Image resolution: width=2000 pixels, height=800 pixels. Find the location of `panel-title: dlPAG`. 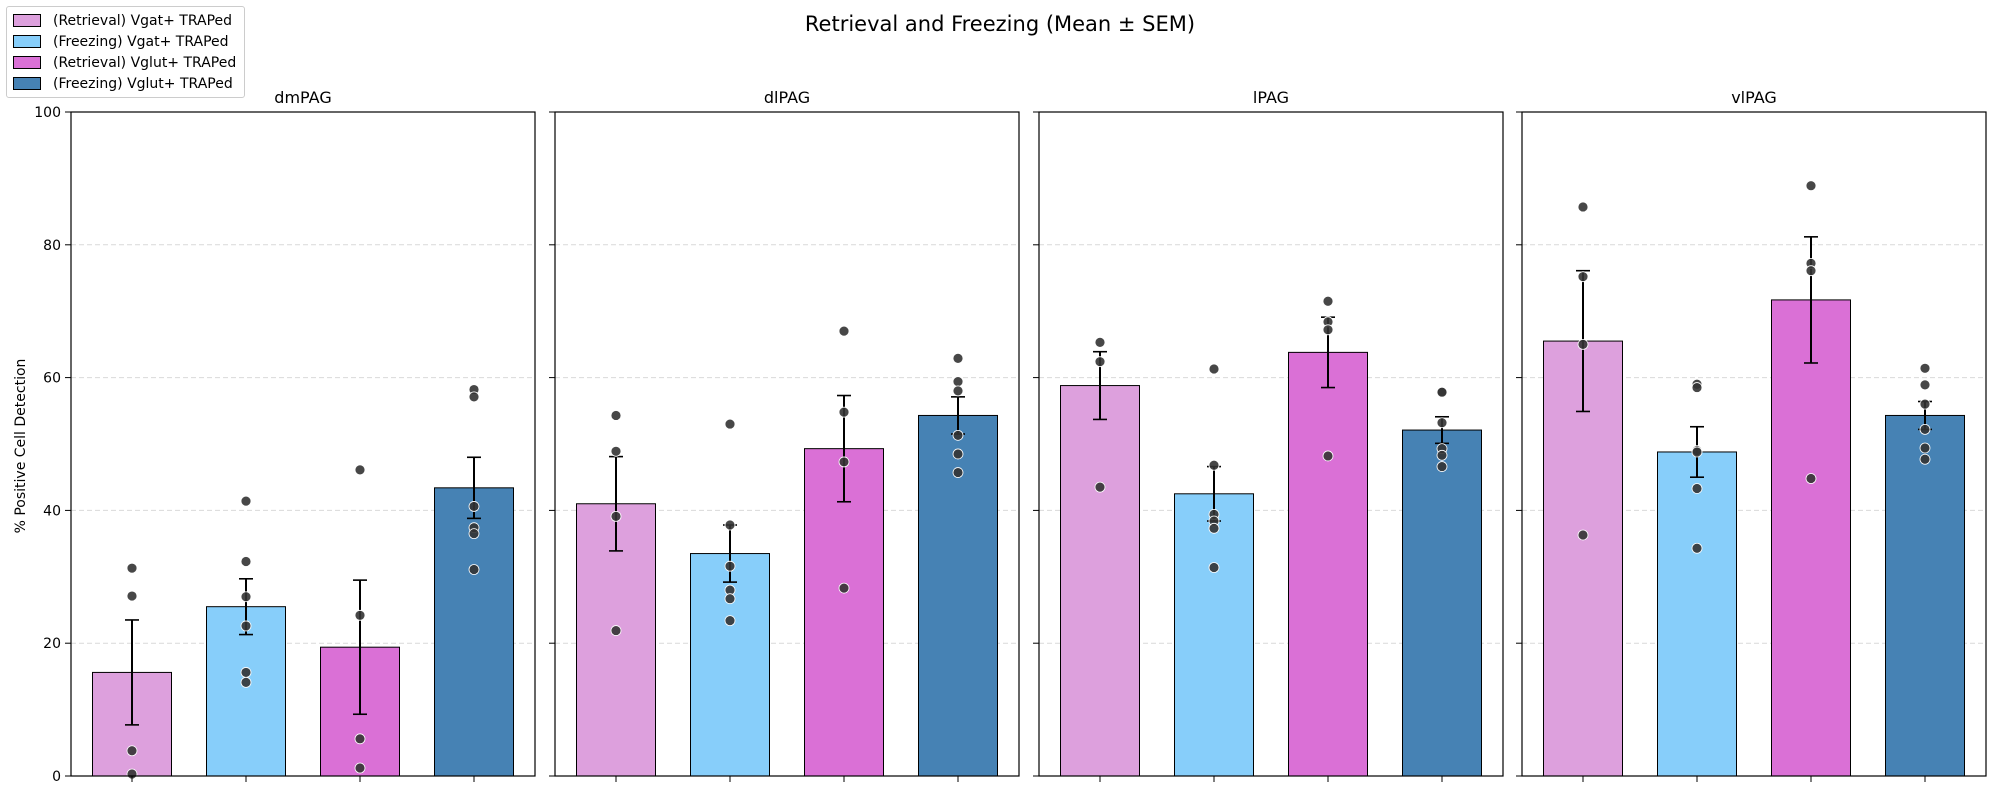

panel-title: dlPAG is located at coordinates (787, 97).